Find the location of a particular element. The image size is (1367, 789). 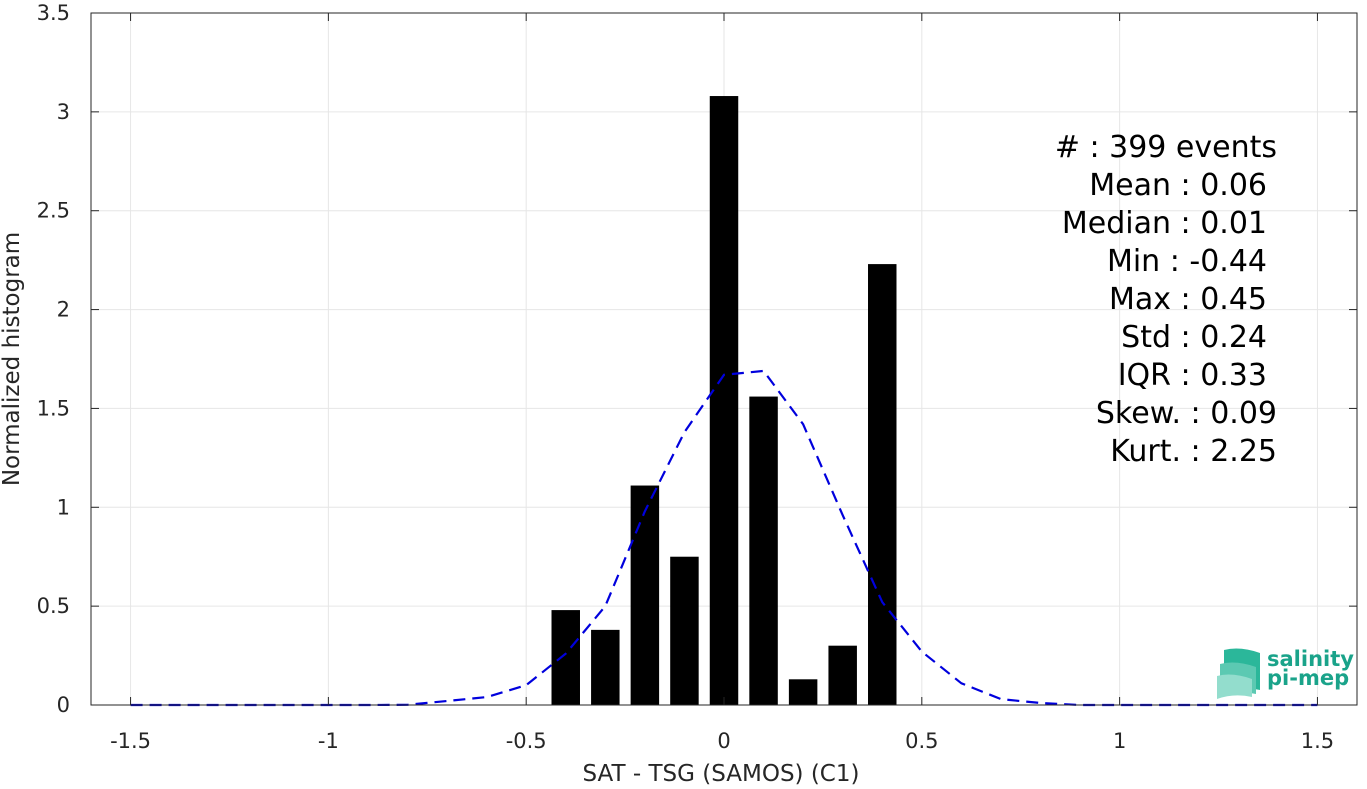

stats-kurt: Kurt. : 2.25 is located at coordinates (1193, 451).